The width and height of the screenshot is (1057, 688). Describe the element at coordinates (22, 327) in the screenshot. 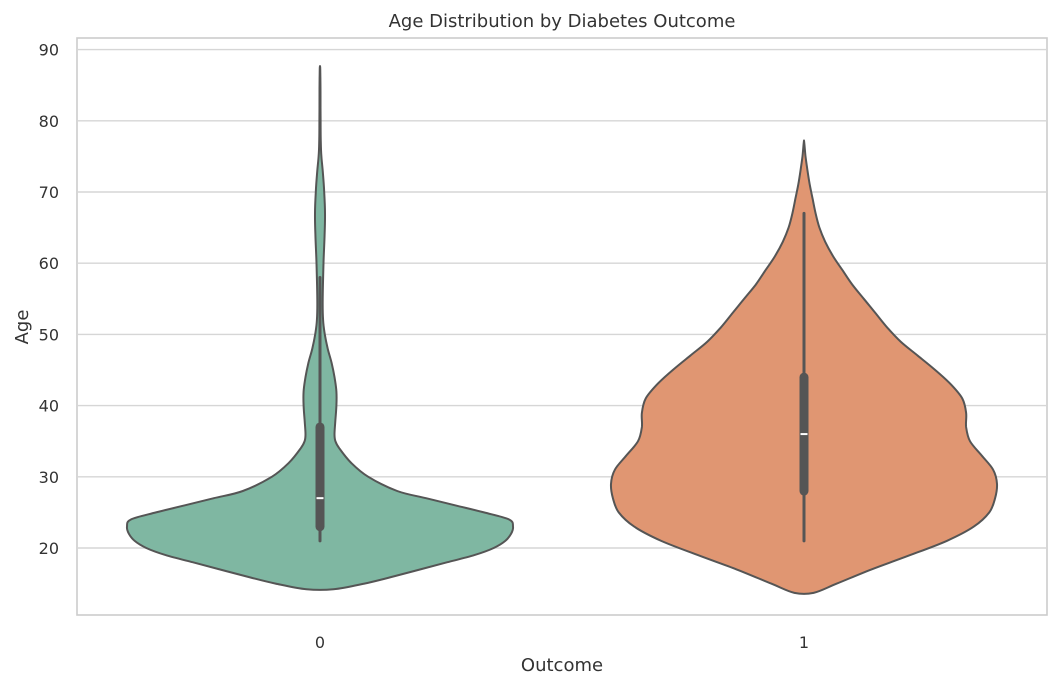

I see `y-axis-label: Age` at that location.